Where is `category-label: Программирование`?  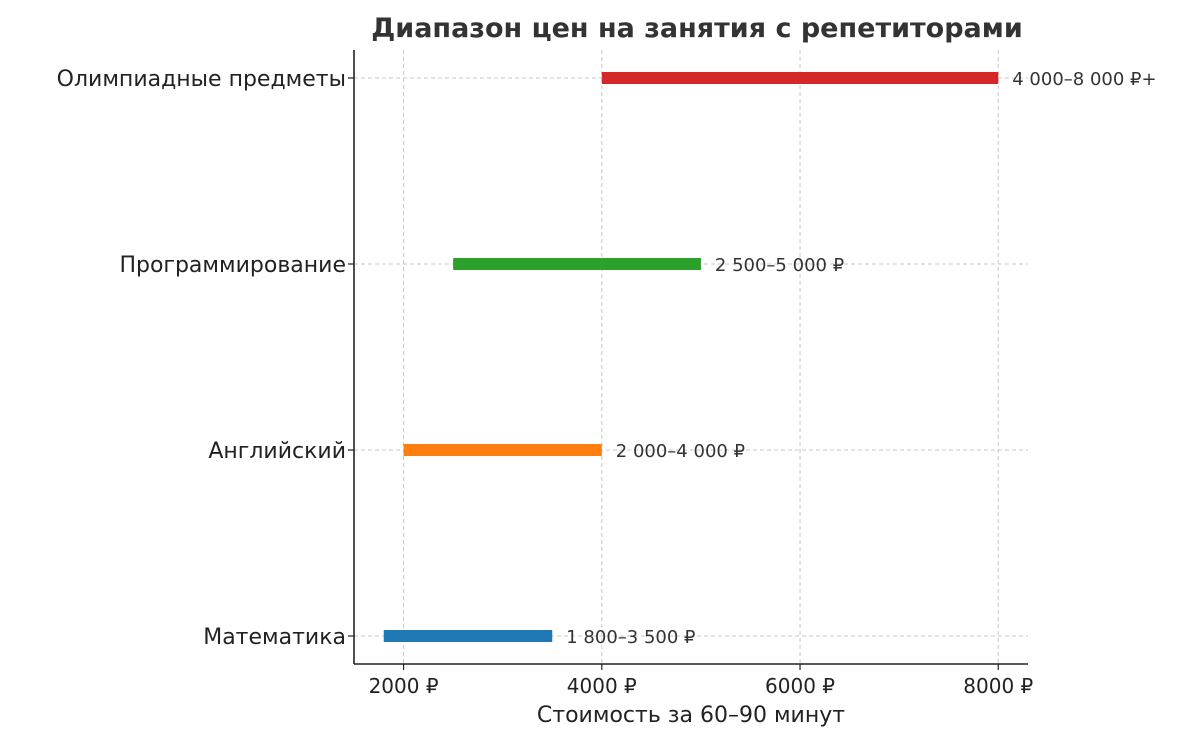
category-label: Программирование is located at coordinates (232, 265).